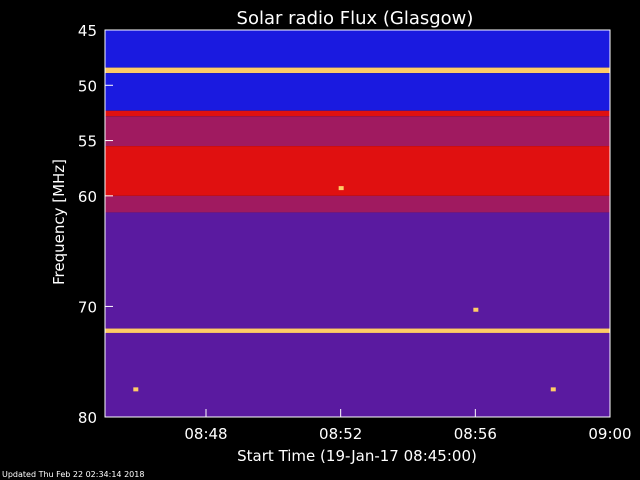 This screenshot has width=640, height=480. Describe the element at coordinates (357, 456) in the screenshot. I see `x-axis-label: Start Time (19-Jan-17 08:45:00)` at that location.